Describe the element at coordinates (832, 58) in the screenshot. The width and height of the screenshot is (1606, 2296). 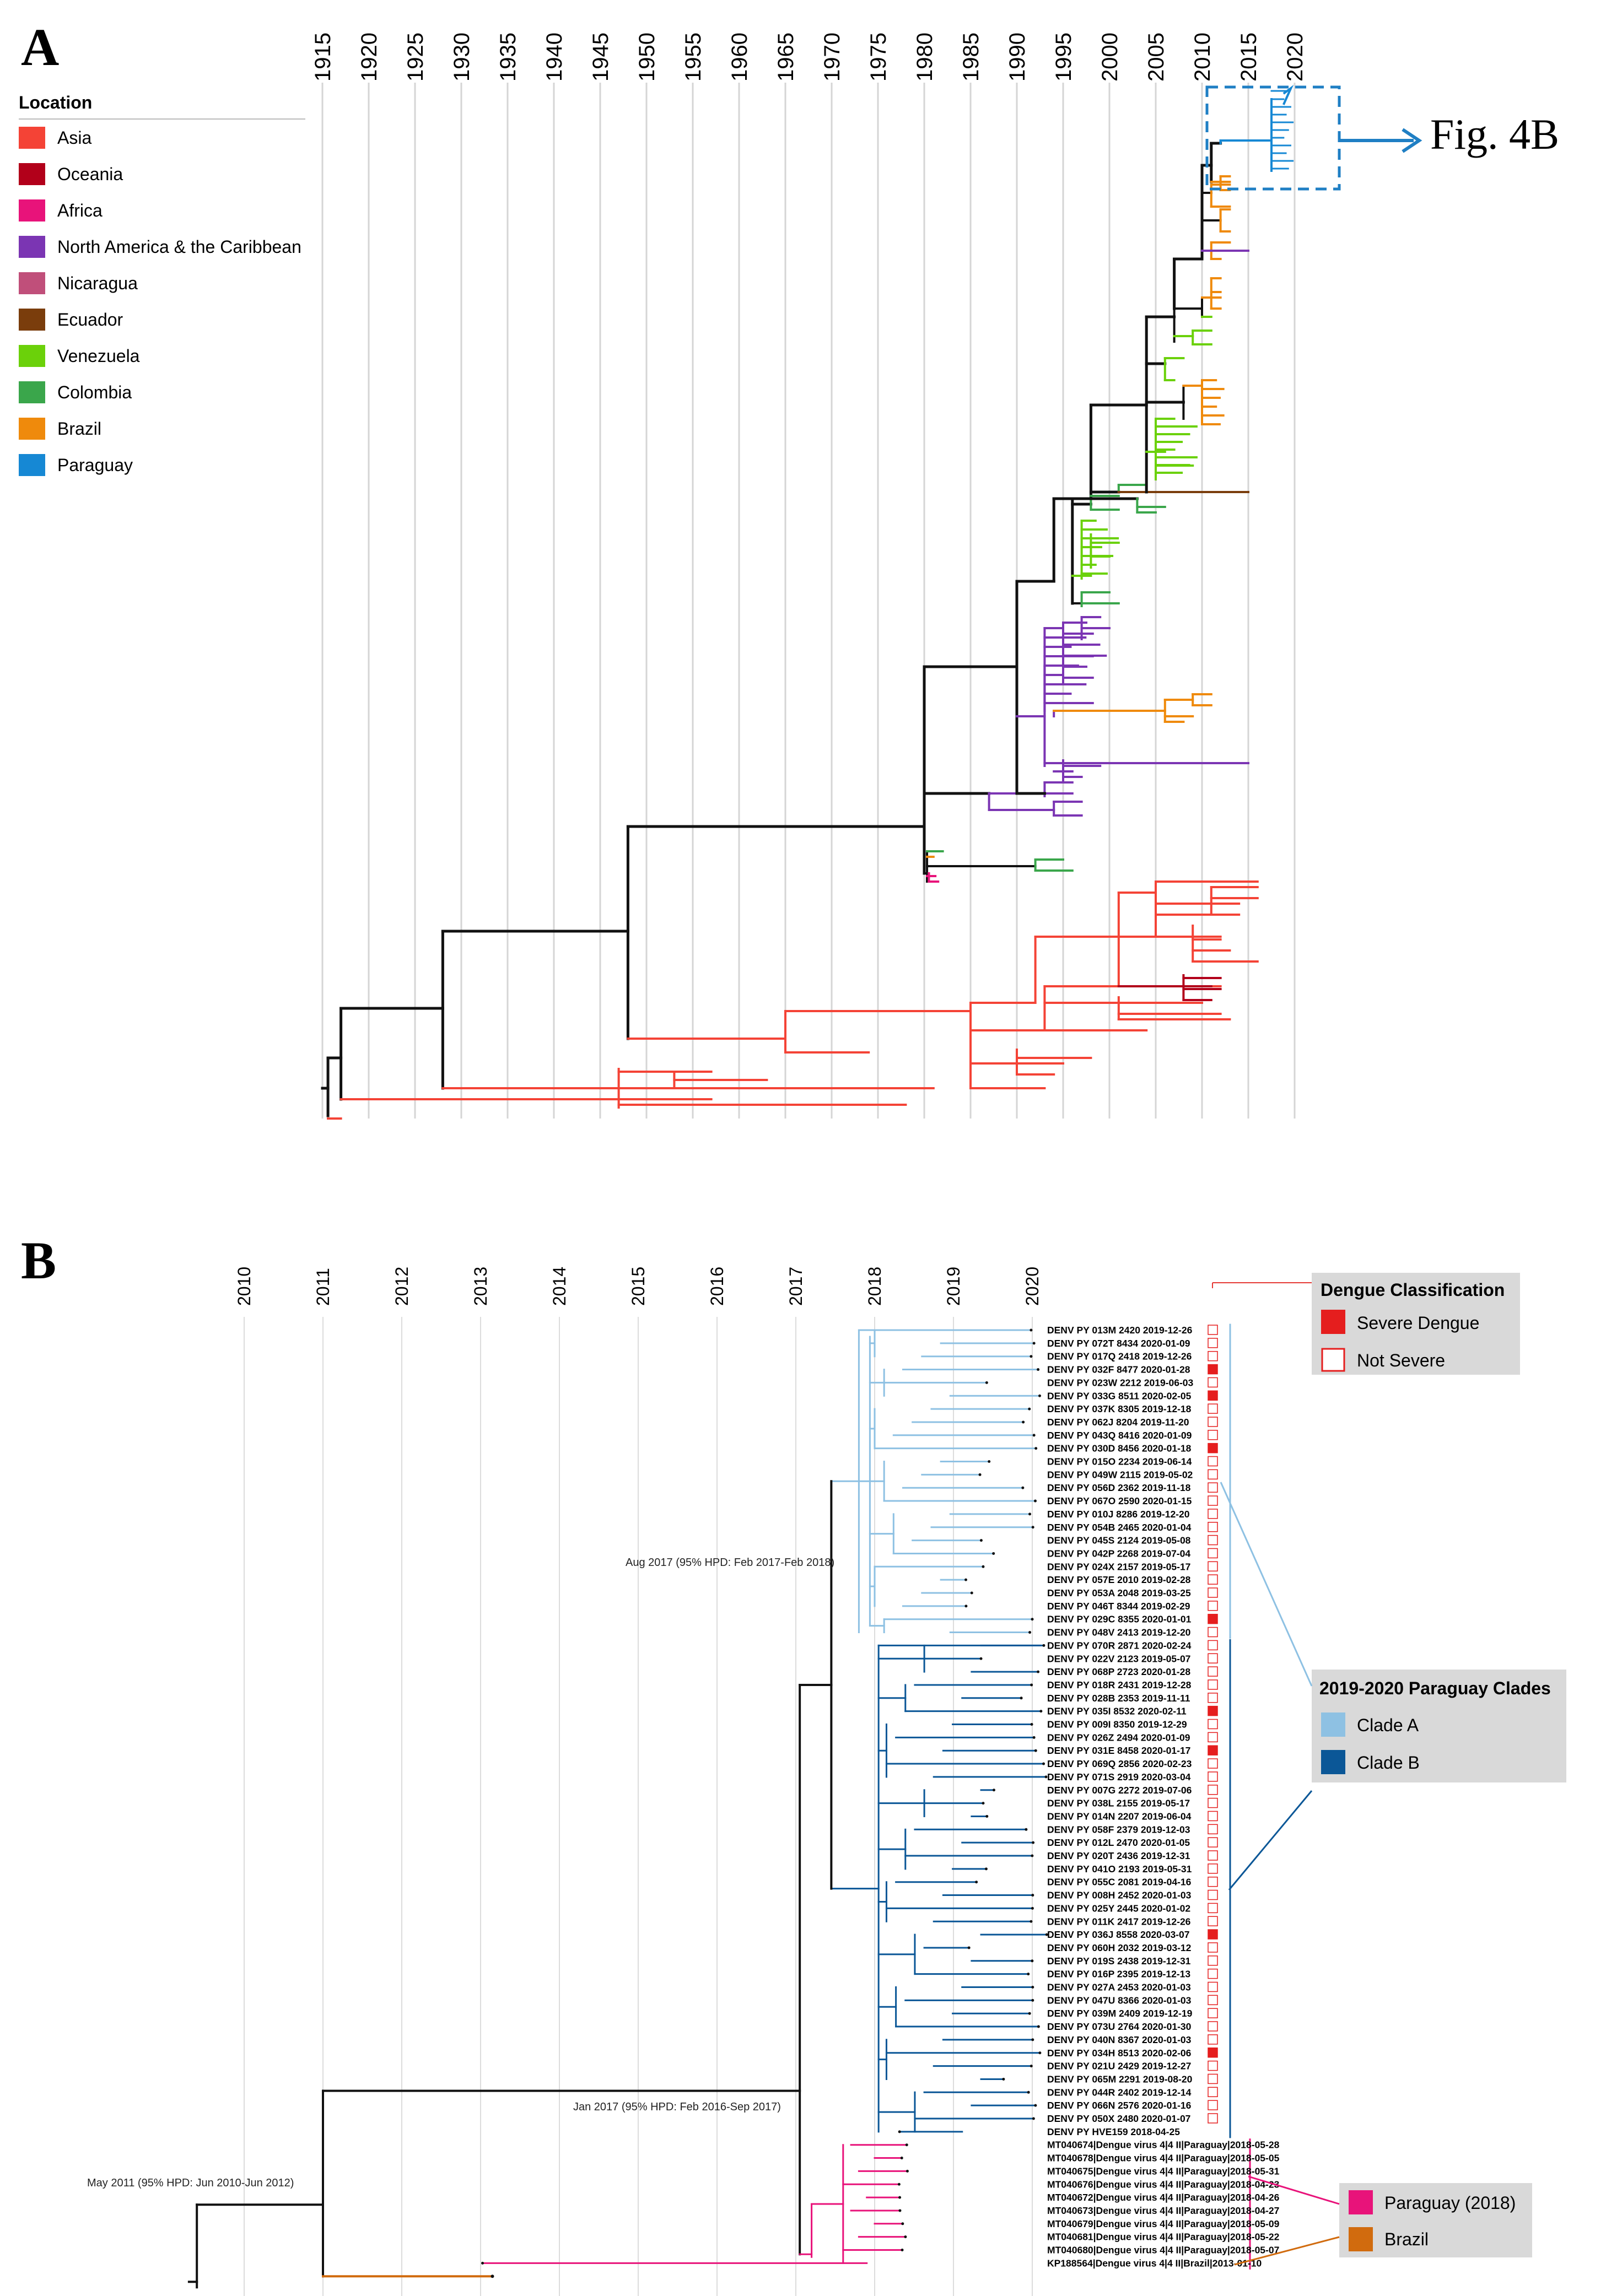
I see `year-tick-1970: 1970` at that location.